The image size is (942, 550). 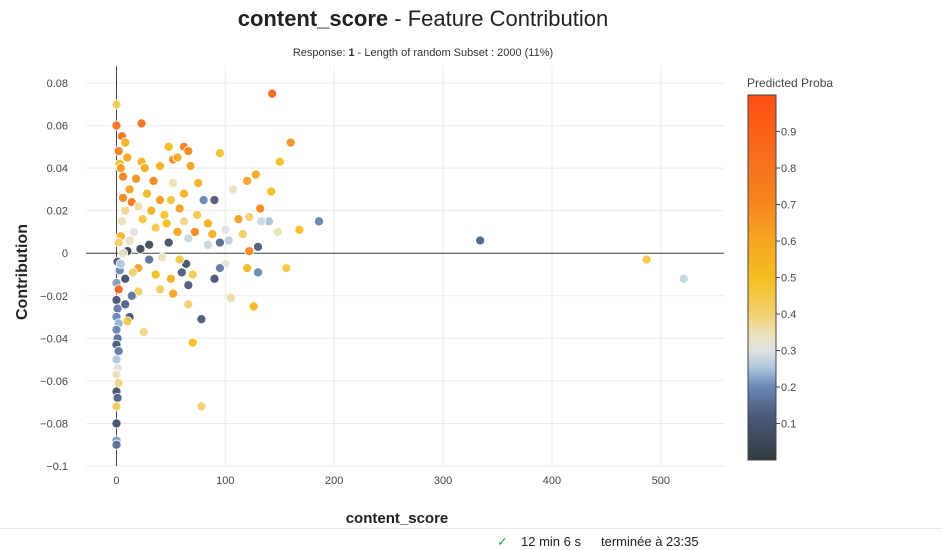 I want to click on y-tick-label: −0.1, so click(x=57, y=467).